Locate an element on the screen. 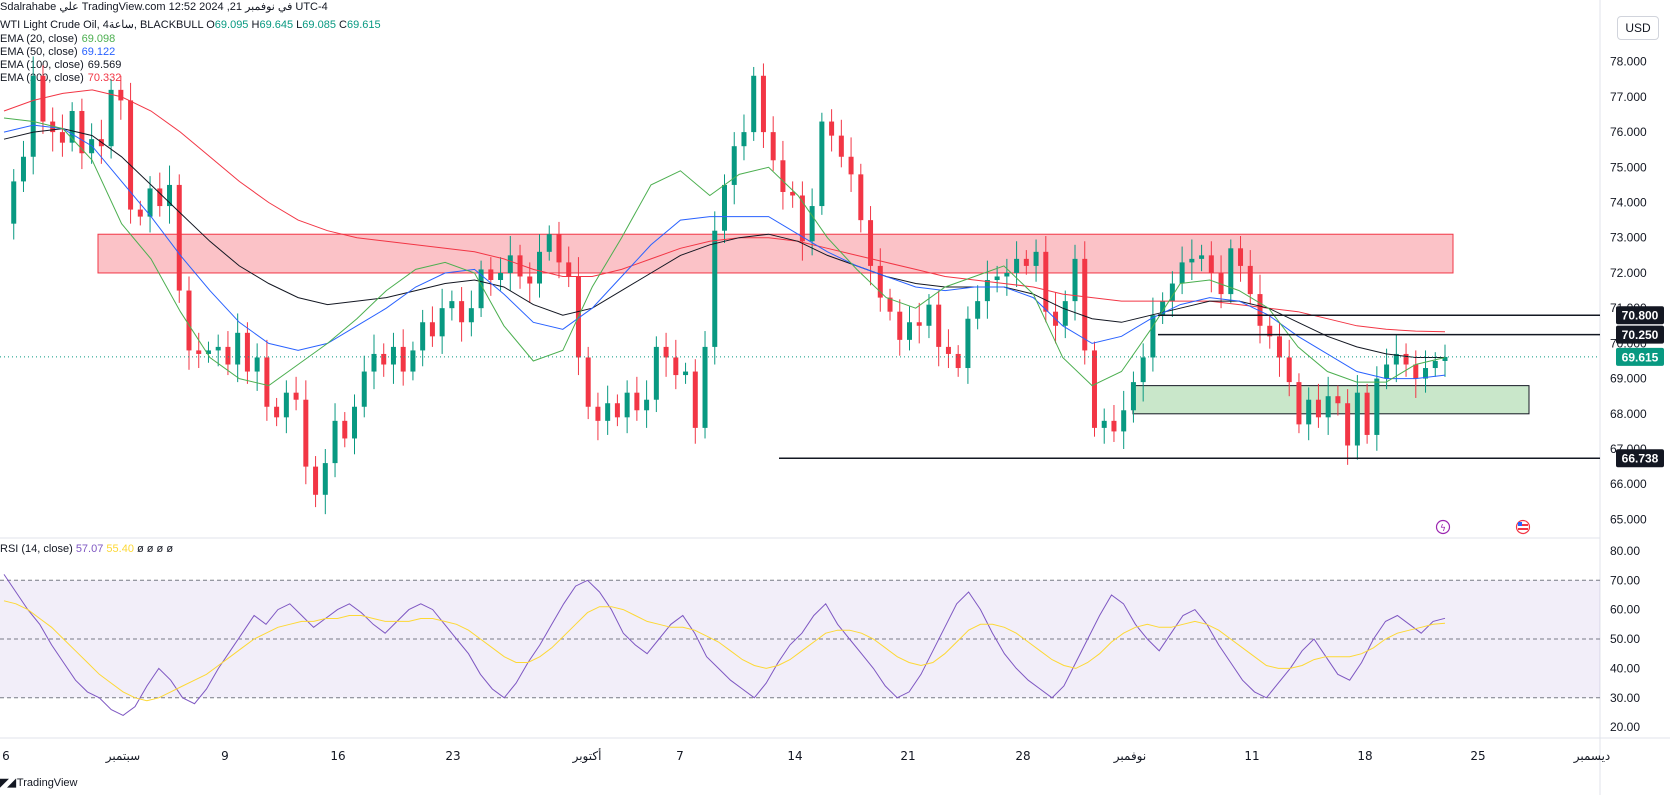 This screenshot has width=1670, height=795. indicator-ema100: EMA (100, close) 69.569 is located at coordinates (61, 65).